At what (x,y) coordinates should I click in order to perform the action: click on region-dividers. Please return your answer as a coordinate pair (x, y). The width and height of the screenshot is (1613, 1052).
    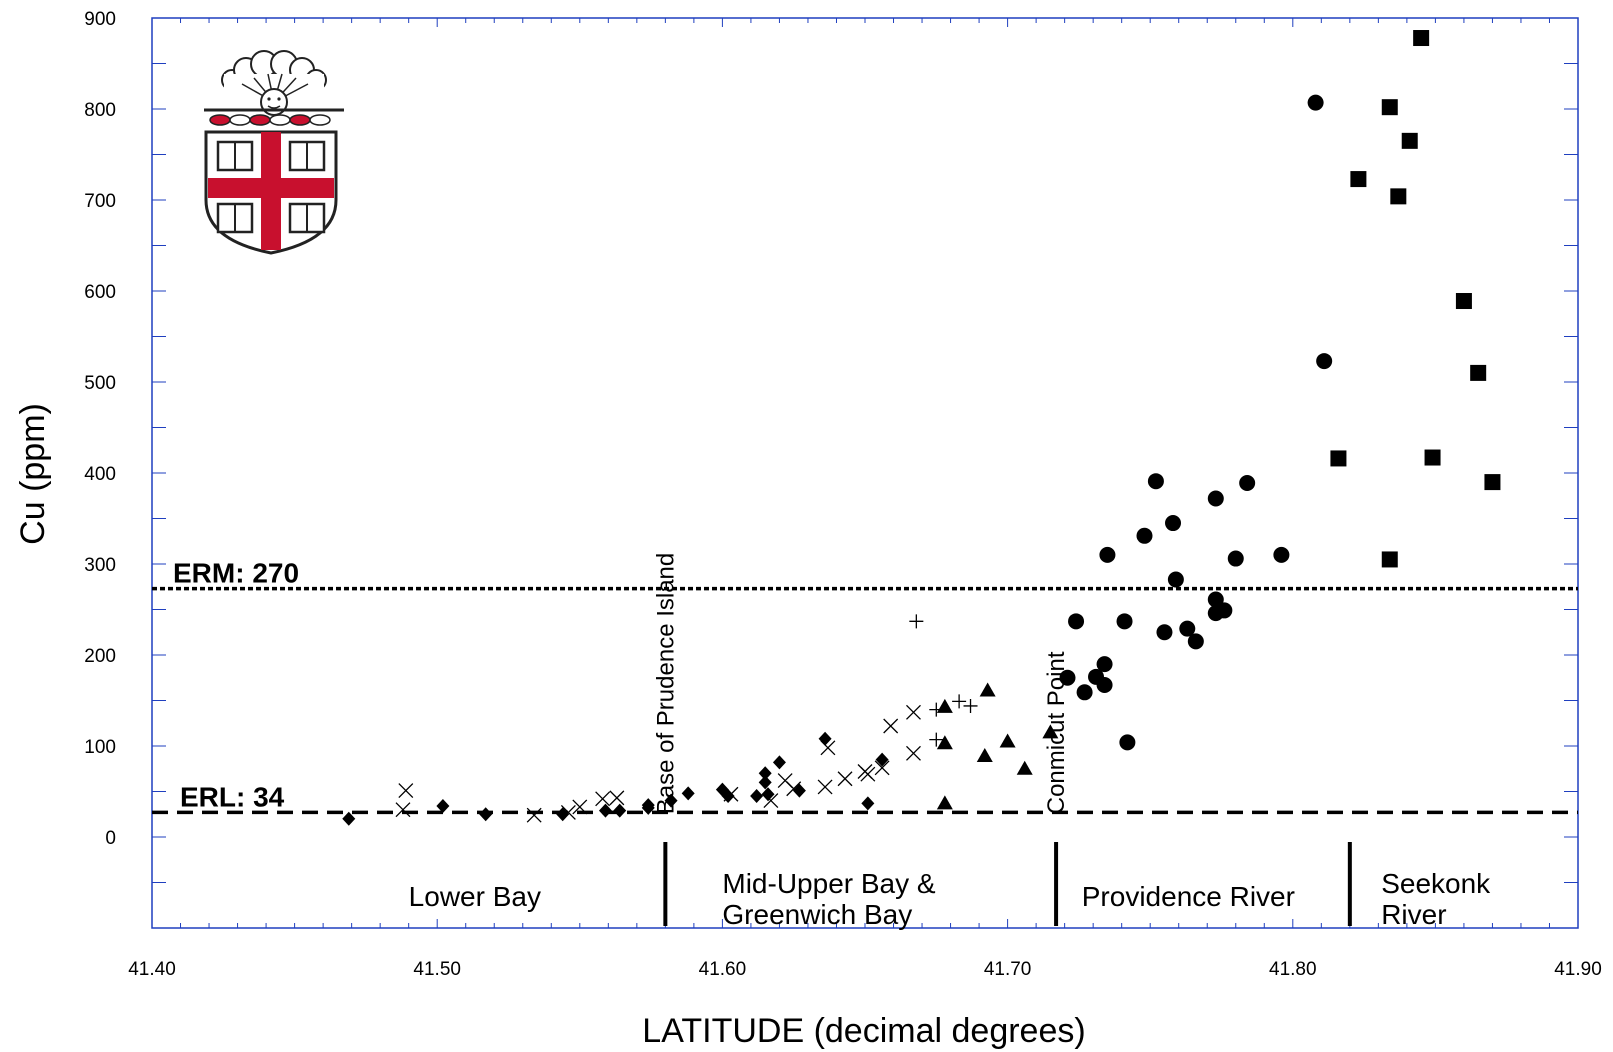
    Looking at the image, I should click on (1007, 884).